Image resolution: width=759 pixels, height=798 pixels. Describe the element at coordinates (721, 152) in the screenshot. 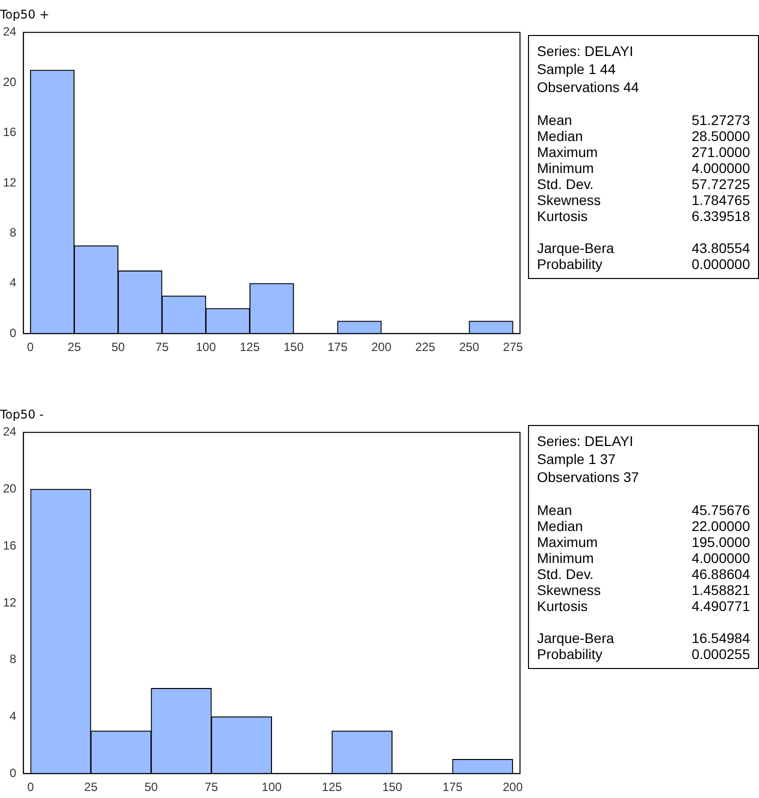

I see `text: 271.0000` at that location.